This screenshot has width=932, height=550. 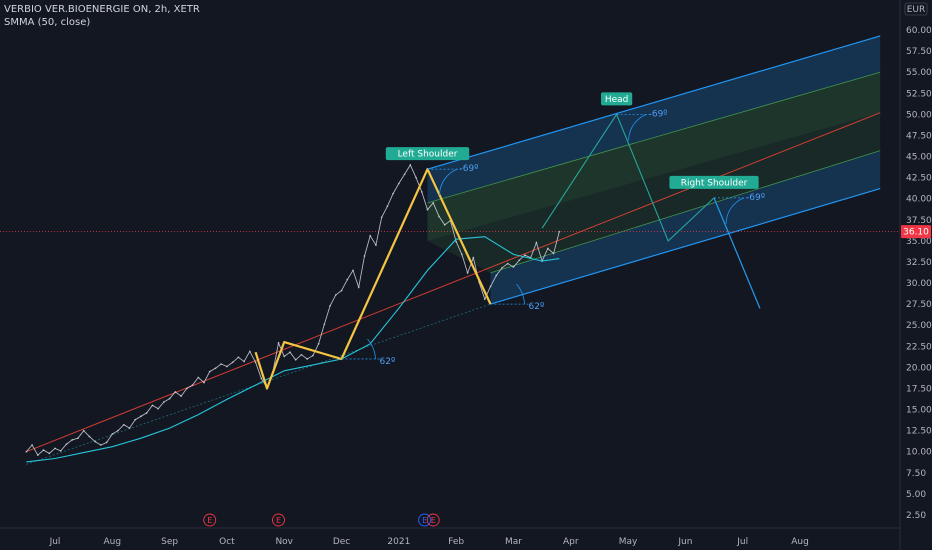 What do you see at coordinates (373, 279) in the screenshot?
I see `pattern-zigzag` at bounding box center [373, 279].